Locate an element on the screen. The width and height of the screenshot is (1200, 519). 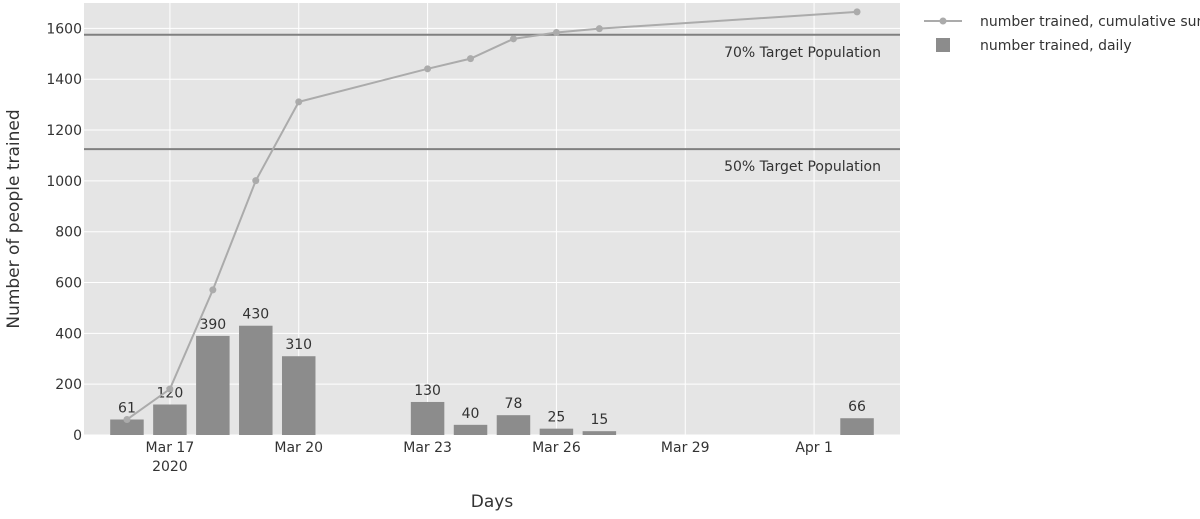
bar-value-label: 78 is located at coordinates (514, 404).